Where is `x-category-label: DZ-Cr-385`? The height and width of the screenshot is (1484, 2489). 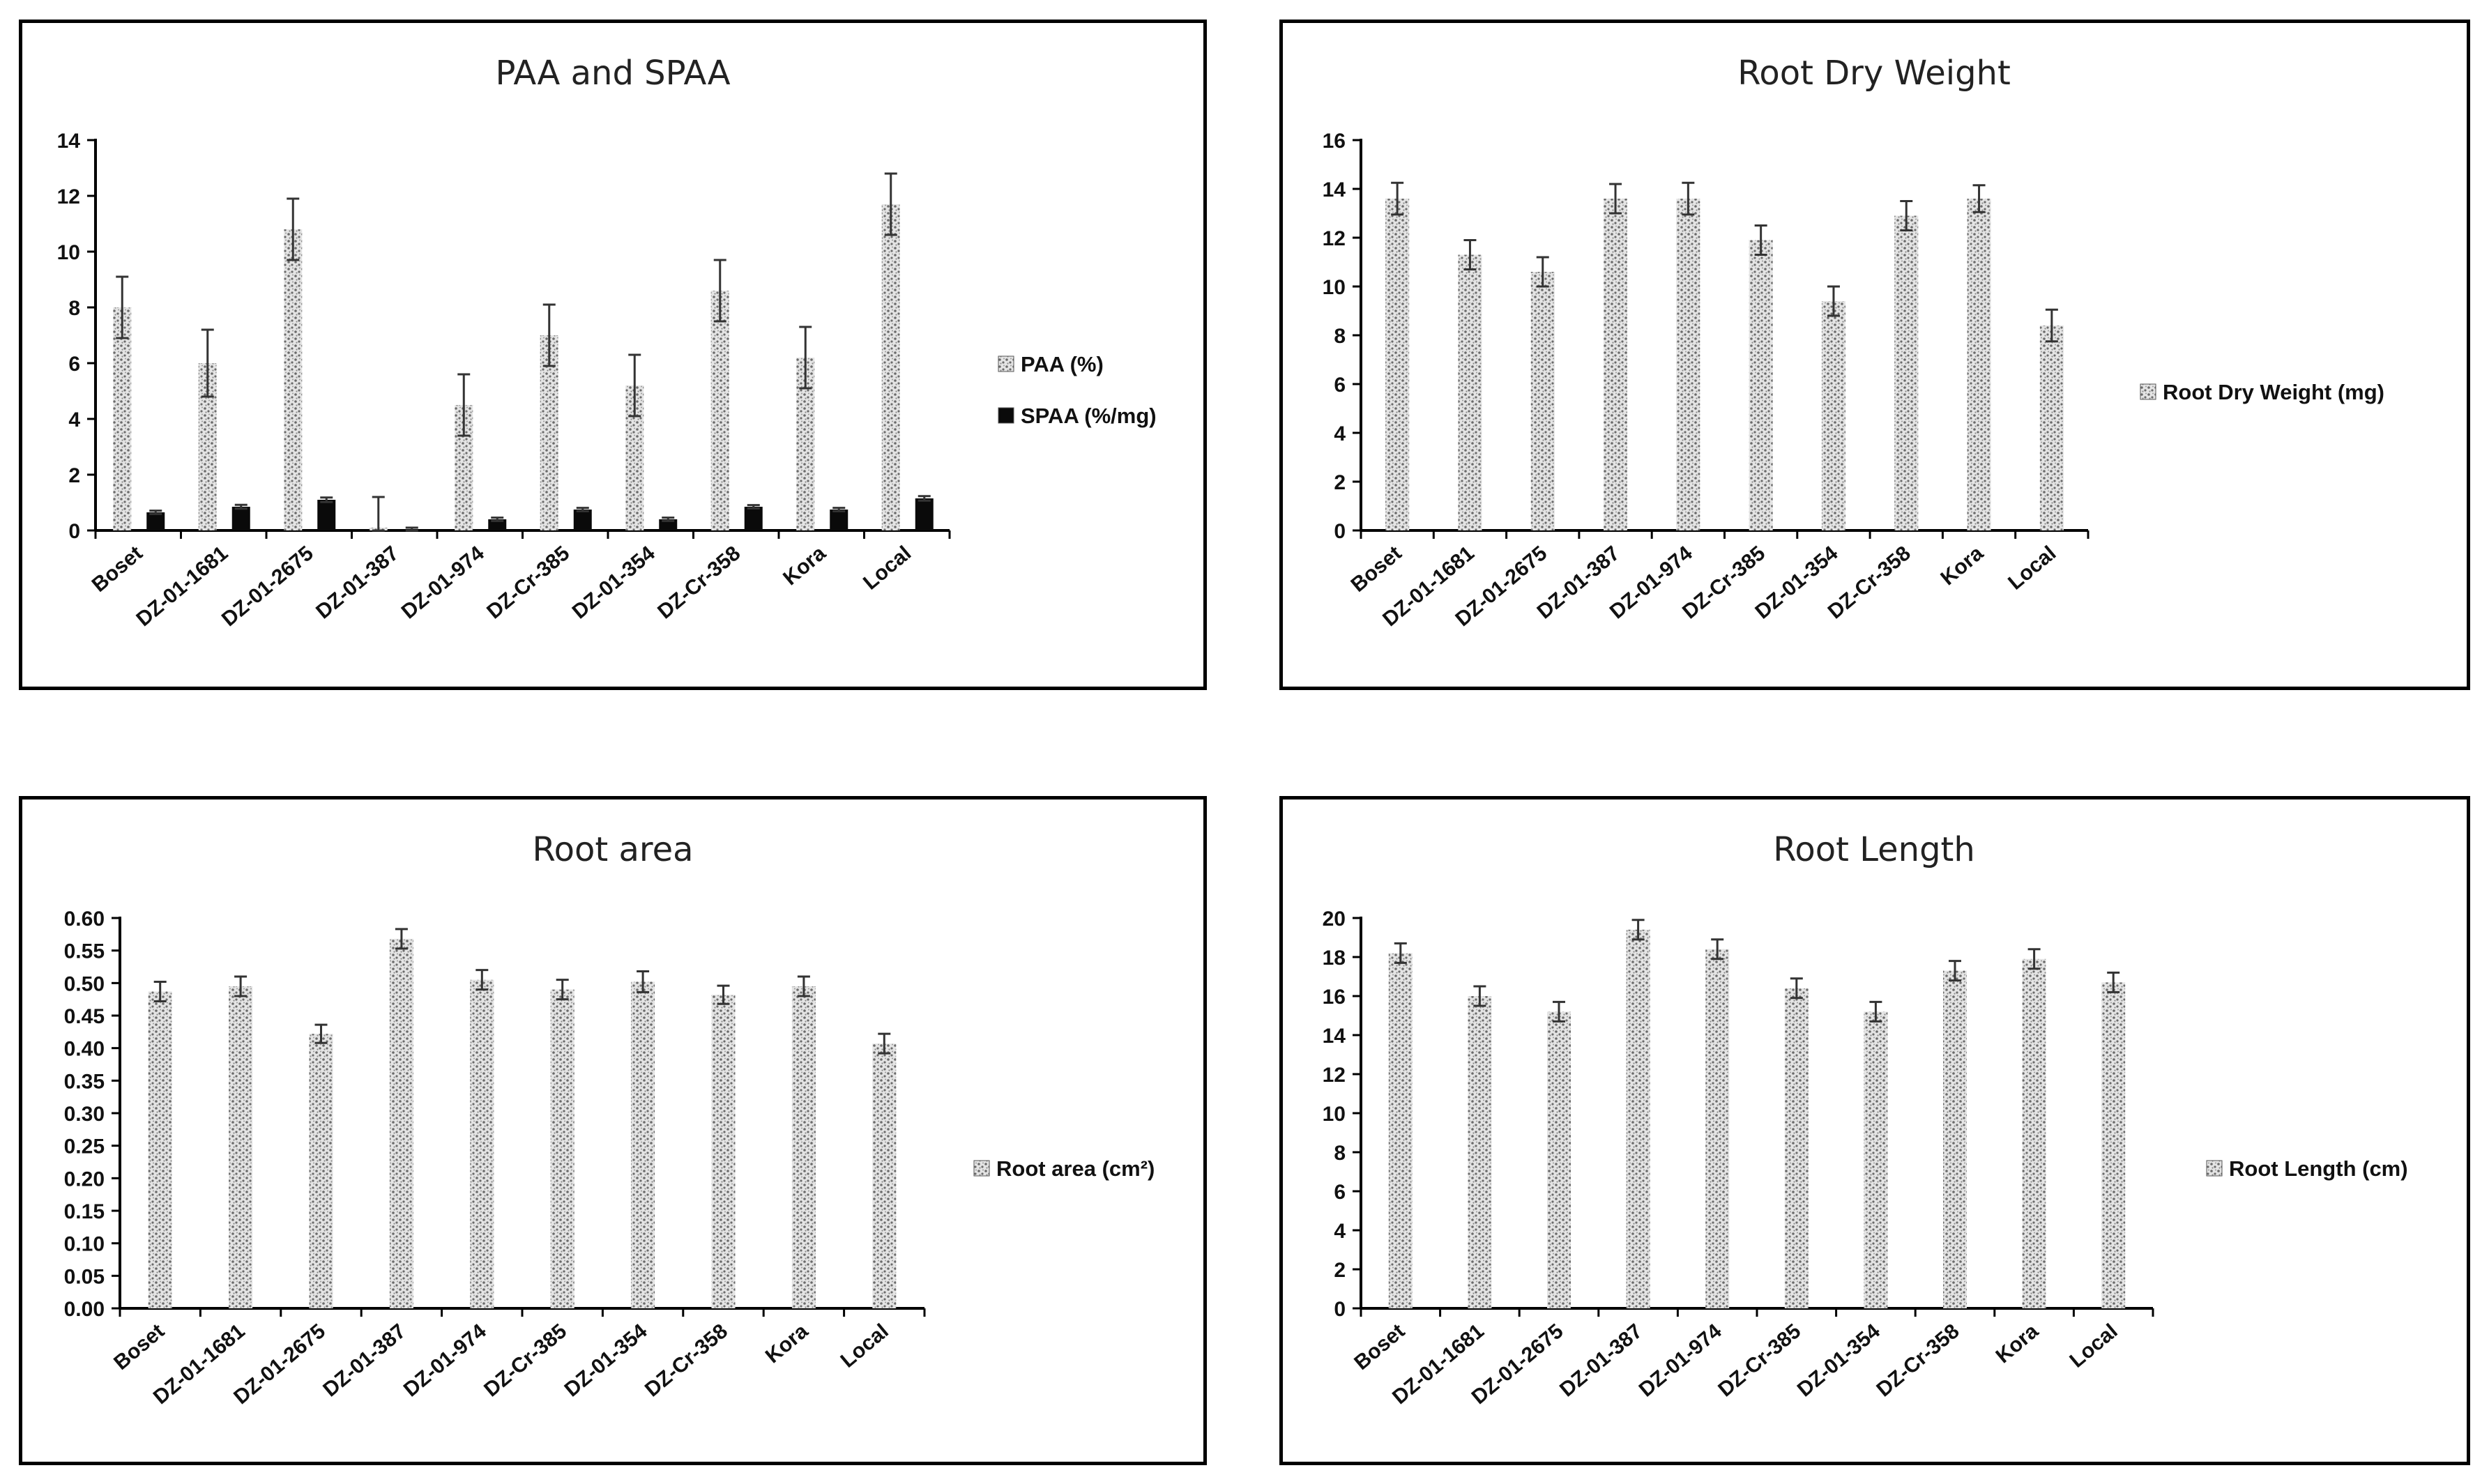 x-category-label: DZ-Cr-385 is located at coordinates (1759, 1360).